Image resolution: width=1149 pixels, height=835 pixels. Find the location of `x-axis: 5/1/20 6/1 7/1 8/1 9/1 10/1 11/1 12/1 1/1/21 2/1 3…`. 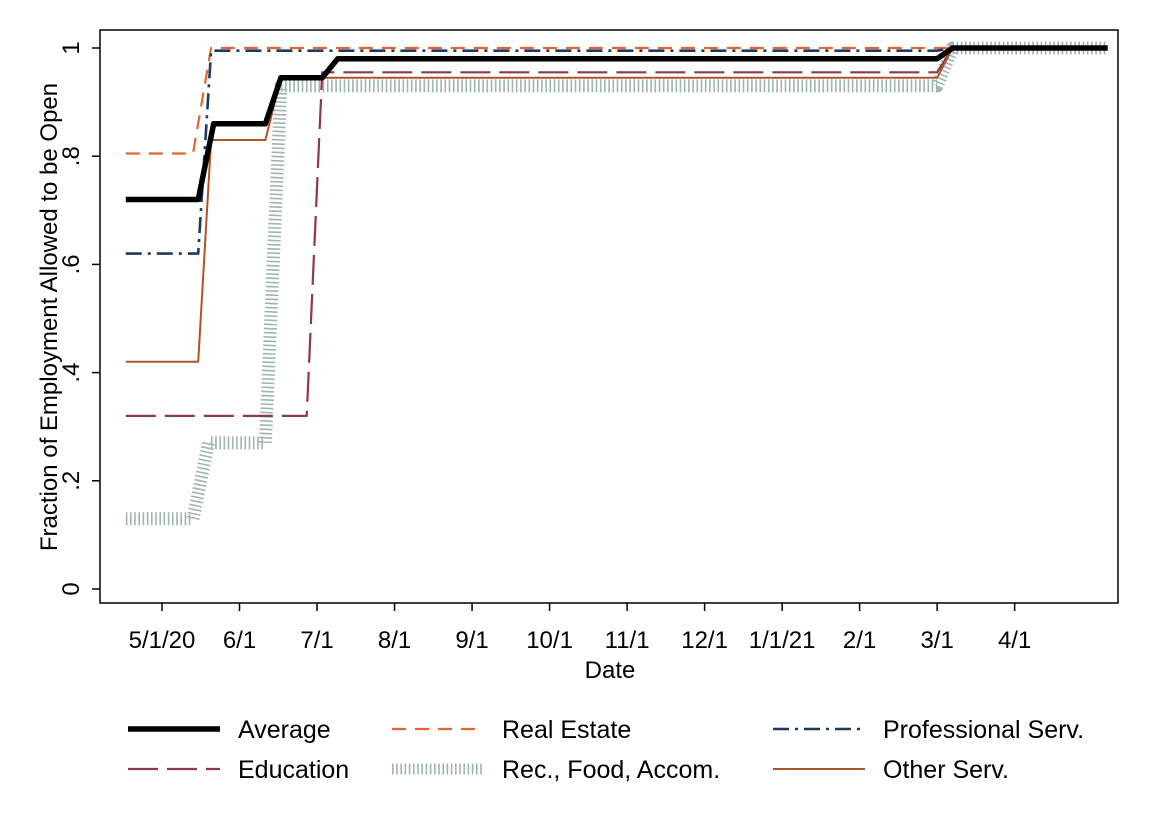

x-axis: 5/1/20 6/1 7/1 8/1 9/1 10/1 11/1 12/1 1/1/21 2/1 3… is located at coordinates (580, 628).